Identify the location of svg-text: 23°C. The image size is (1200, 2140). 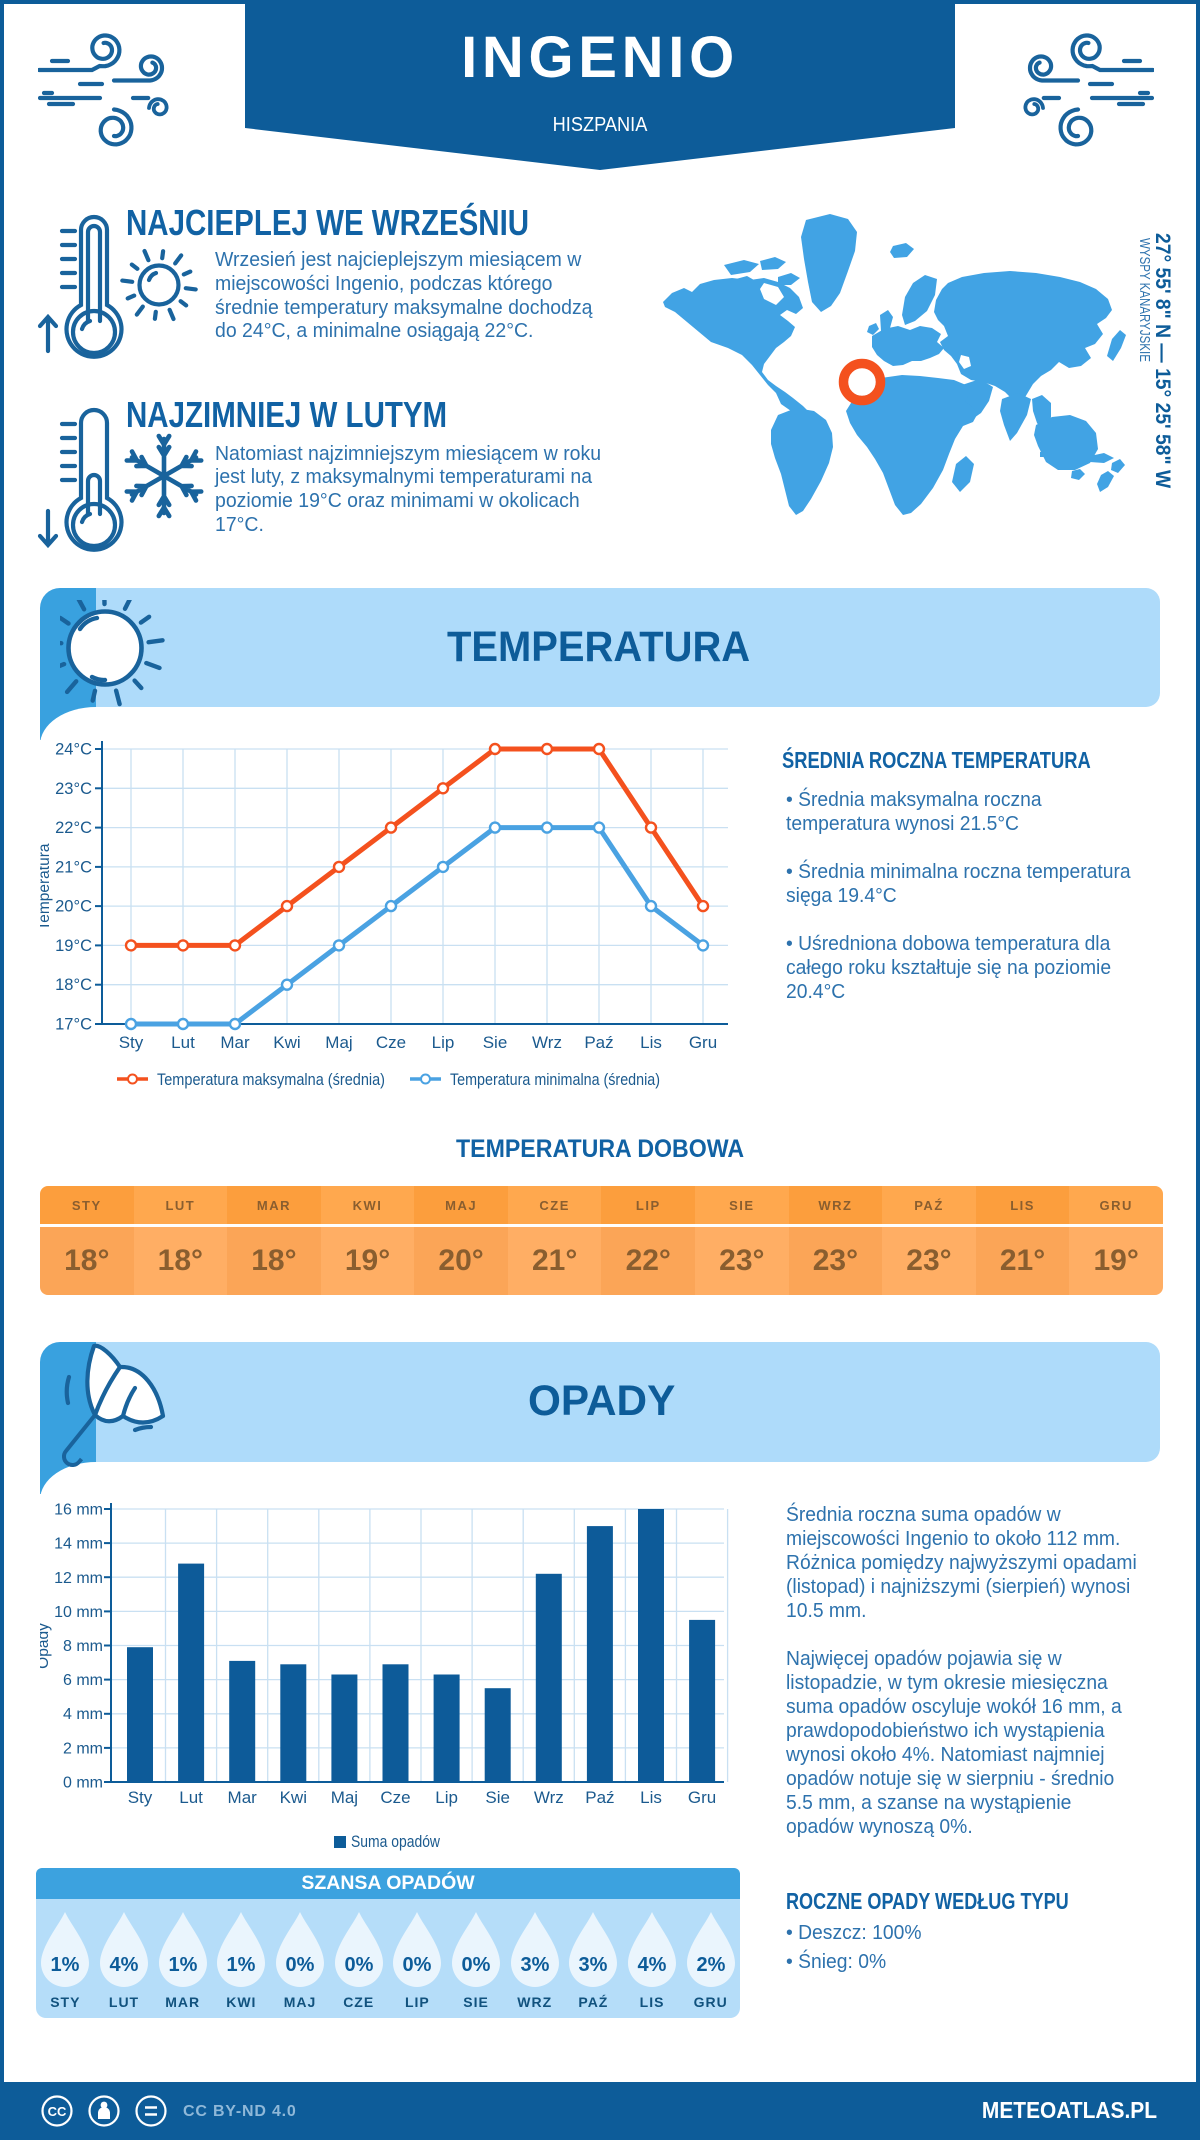
(73, 789).